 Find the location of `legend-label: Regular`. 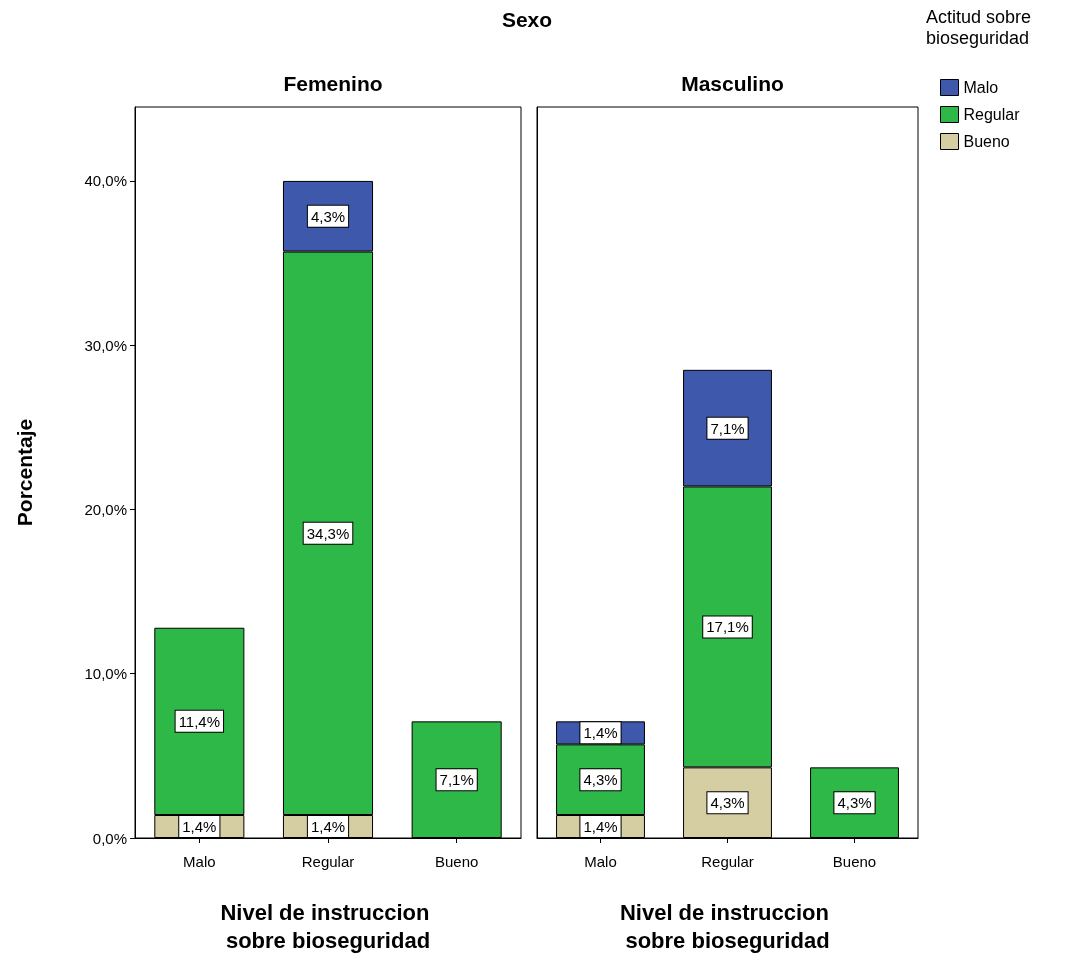

legend-label: Regular is located at coordinates (992, 114).